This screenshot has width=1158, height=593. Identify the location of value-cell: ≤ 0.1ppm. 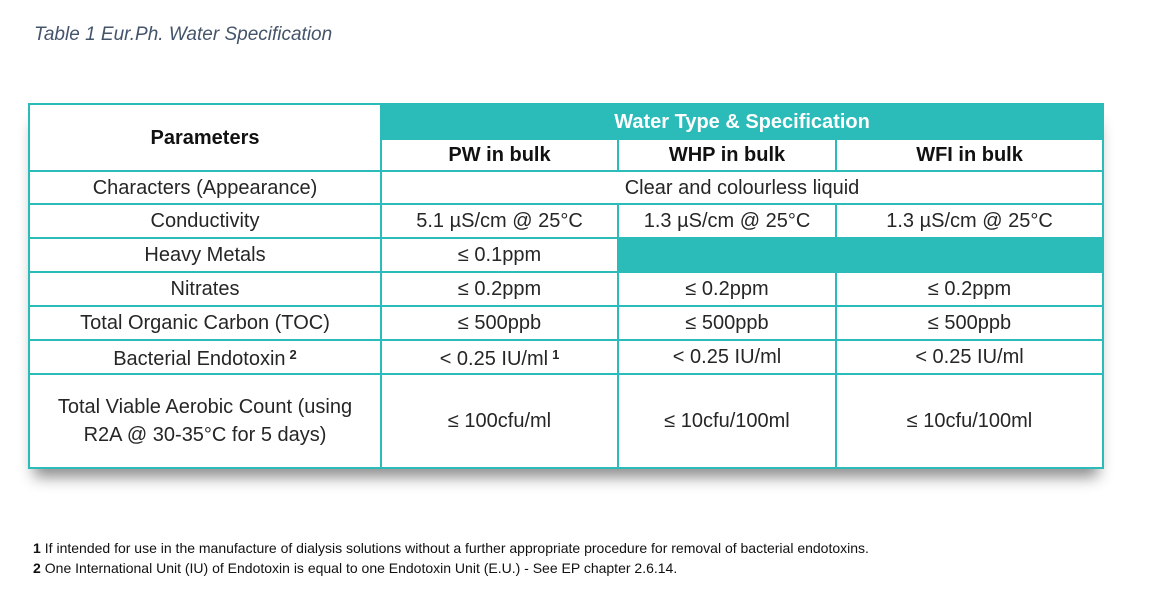
(499, 255).